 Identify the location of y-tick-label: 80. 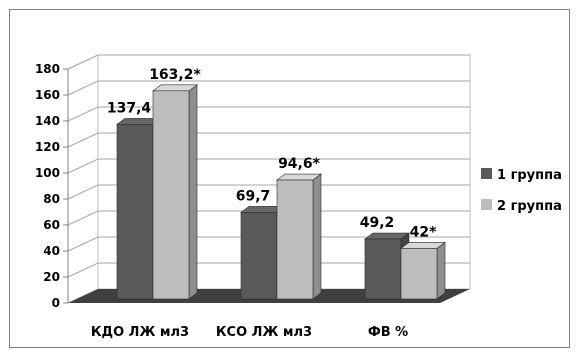
(51, 199).